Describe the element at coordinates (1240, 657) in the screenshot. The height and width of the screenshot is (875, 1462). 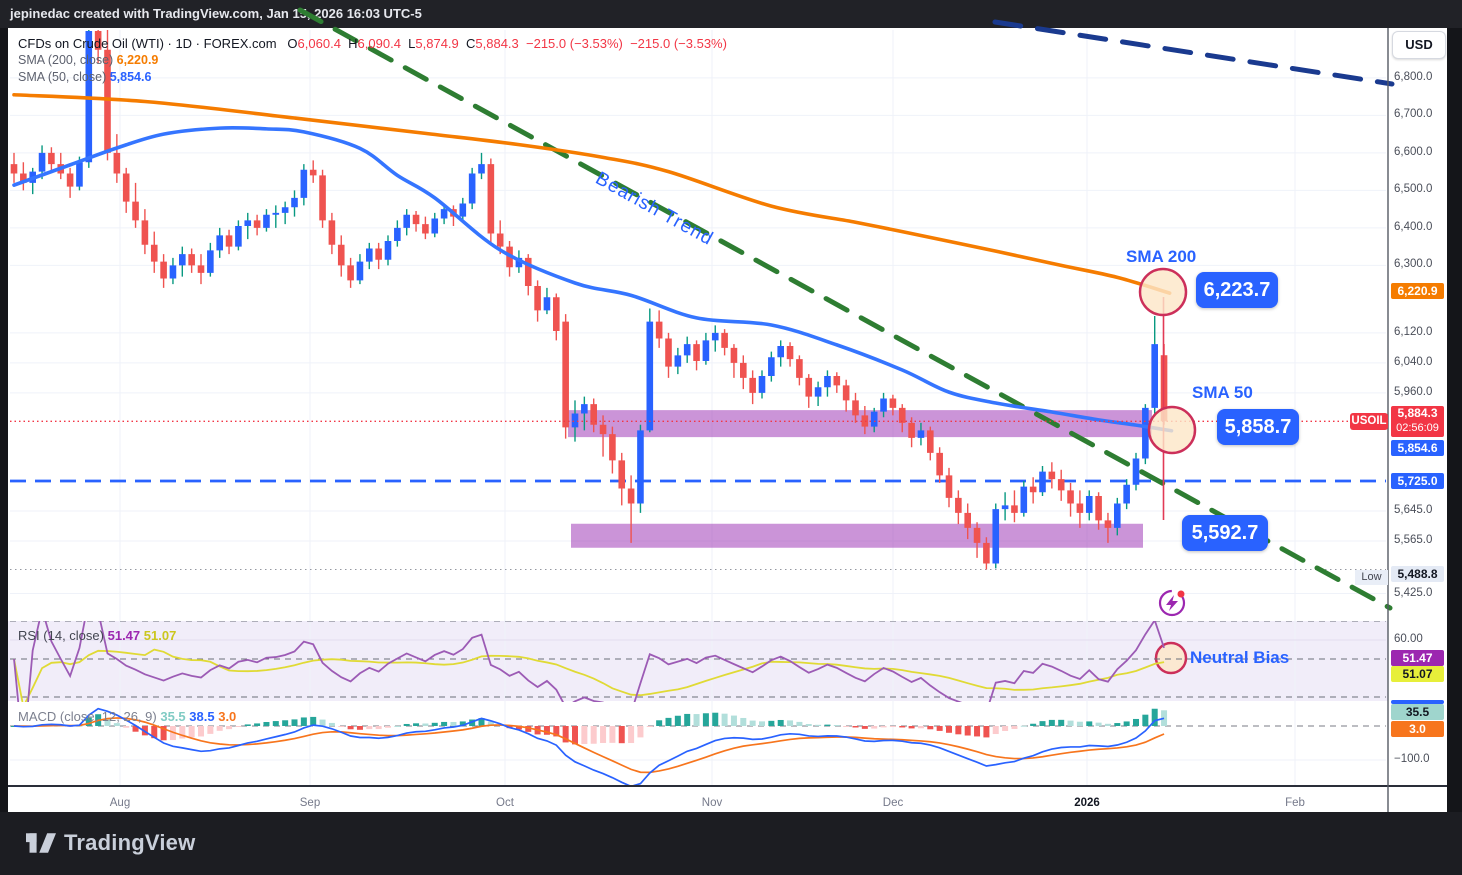
I see `neutral-bias-label: Neutral Bias` at that location.